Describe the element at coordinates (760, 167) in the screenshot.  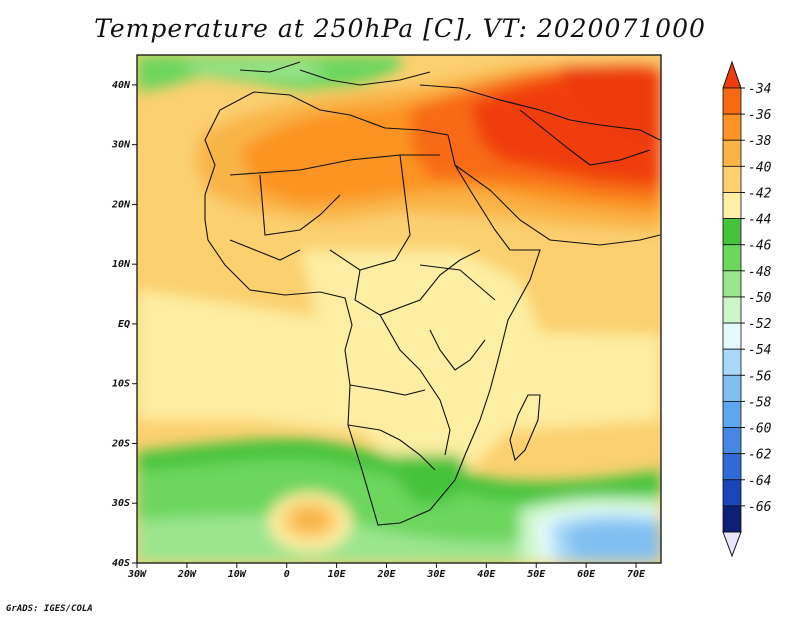
I see `colorbar-label: -40` at that location.